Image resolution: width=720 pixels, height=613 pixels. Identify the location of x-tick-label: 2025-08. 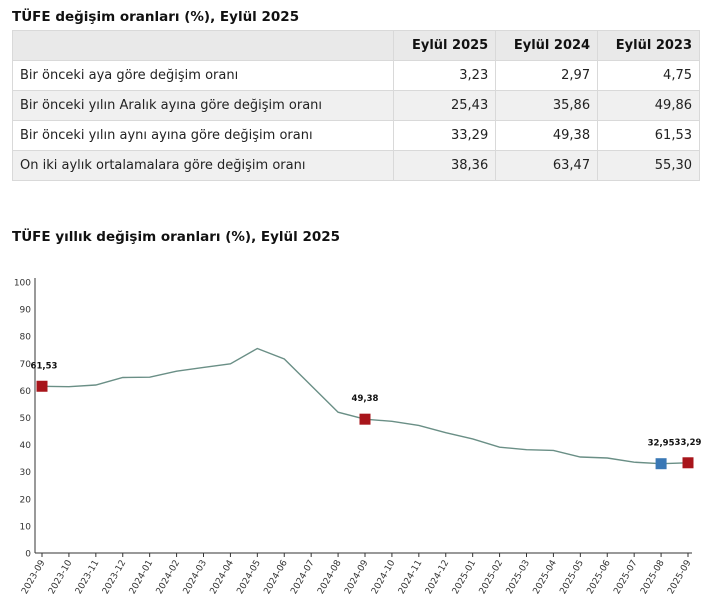
(653, 577).